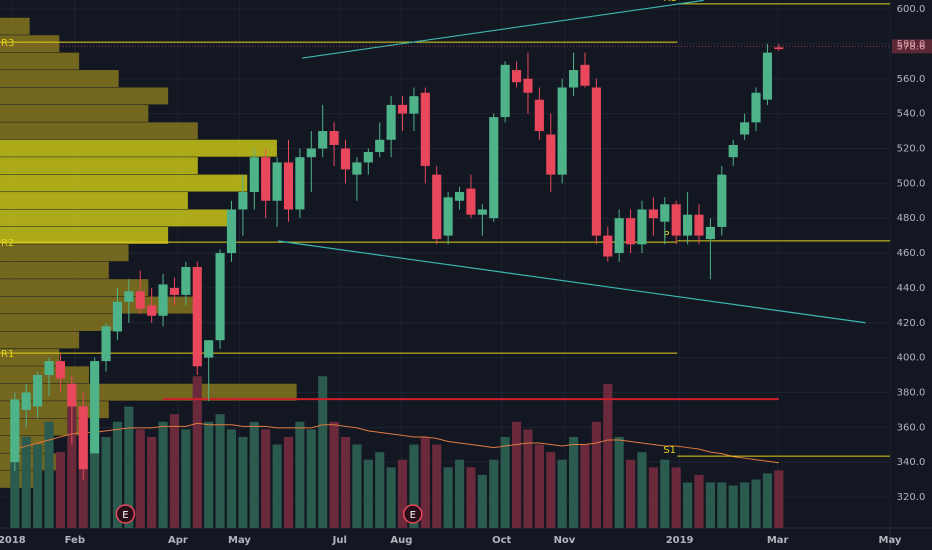  Describe the element at coordinates (911, 183) in the screenshot. I see `y-tick-label: 500.0` at that location.